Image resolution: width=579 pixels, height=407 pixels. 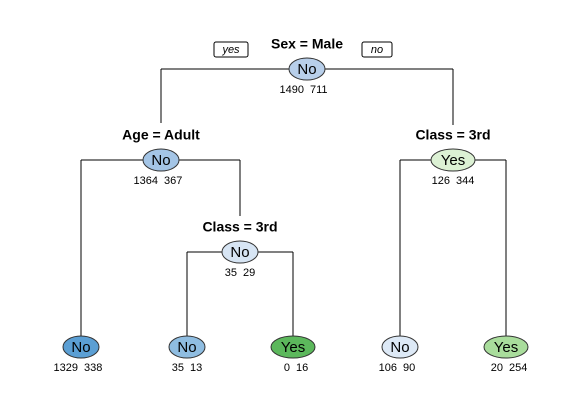 I want to click on count: 711, so click(x=319, y=90).